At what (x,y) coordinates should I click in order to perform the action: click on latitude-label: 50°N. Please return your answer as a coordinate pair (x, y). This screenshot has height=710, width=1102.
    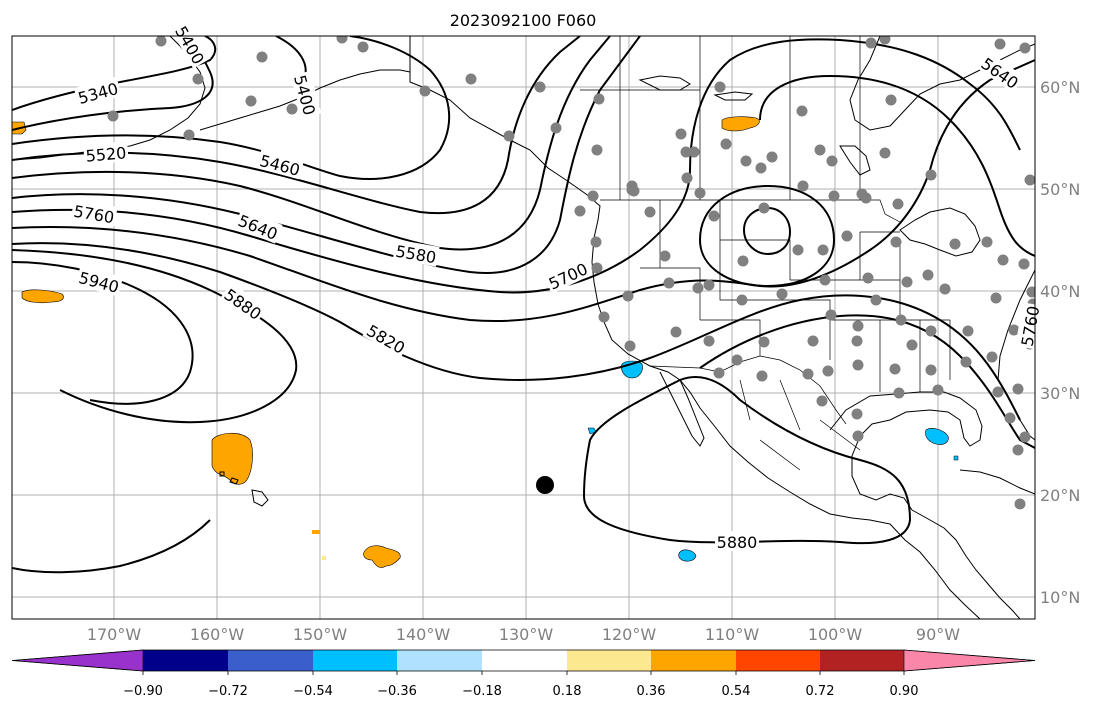
    Looking at the image, I should click on (1060, 189).